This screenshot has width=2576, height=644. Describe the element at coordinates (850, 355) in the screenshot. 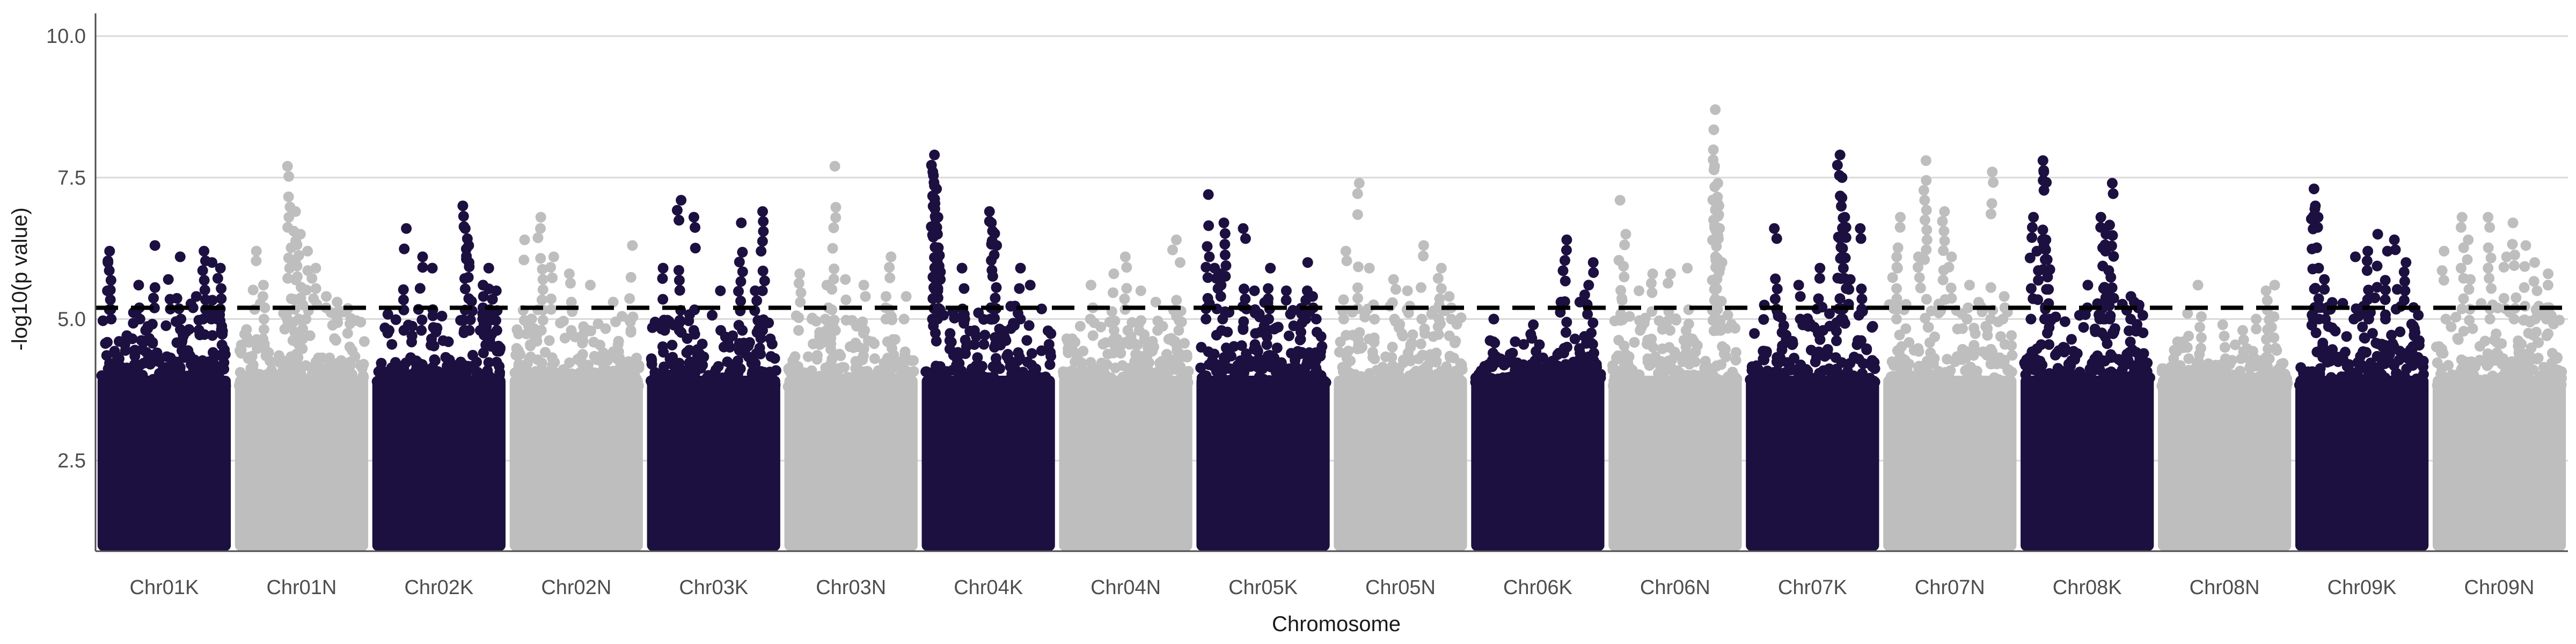

I see `series-Chr03N` at that location.